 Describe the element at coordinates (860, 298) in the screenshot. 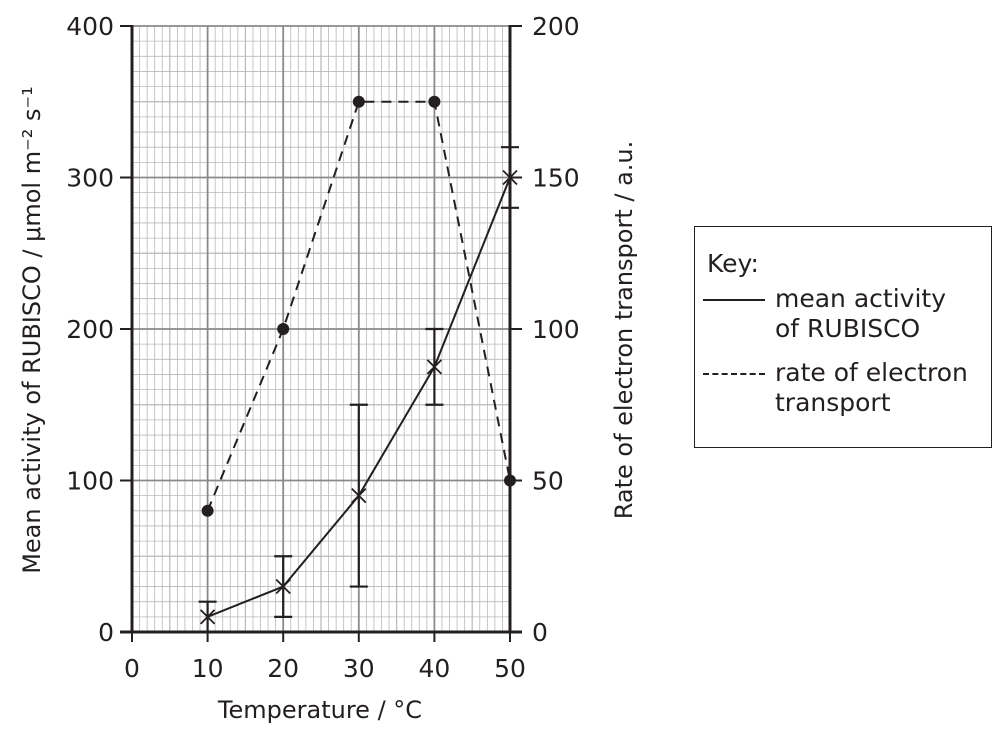

I see `legend-label-rubisco-line1: mean activity` at that location.